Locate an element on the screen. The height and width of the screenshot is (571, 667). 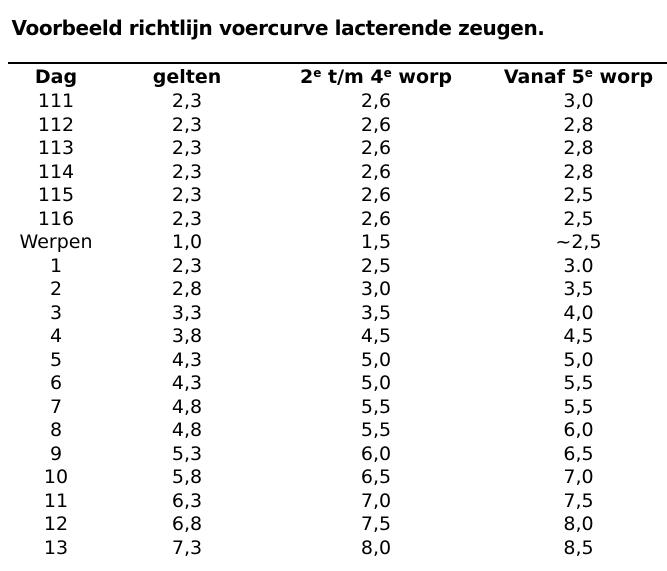
table-row: 13 7,3 8,0 8,5 is located at coordinates (333, 549).